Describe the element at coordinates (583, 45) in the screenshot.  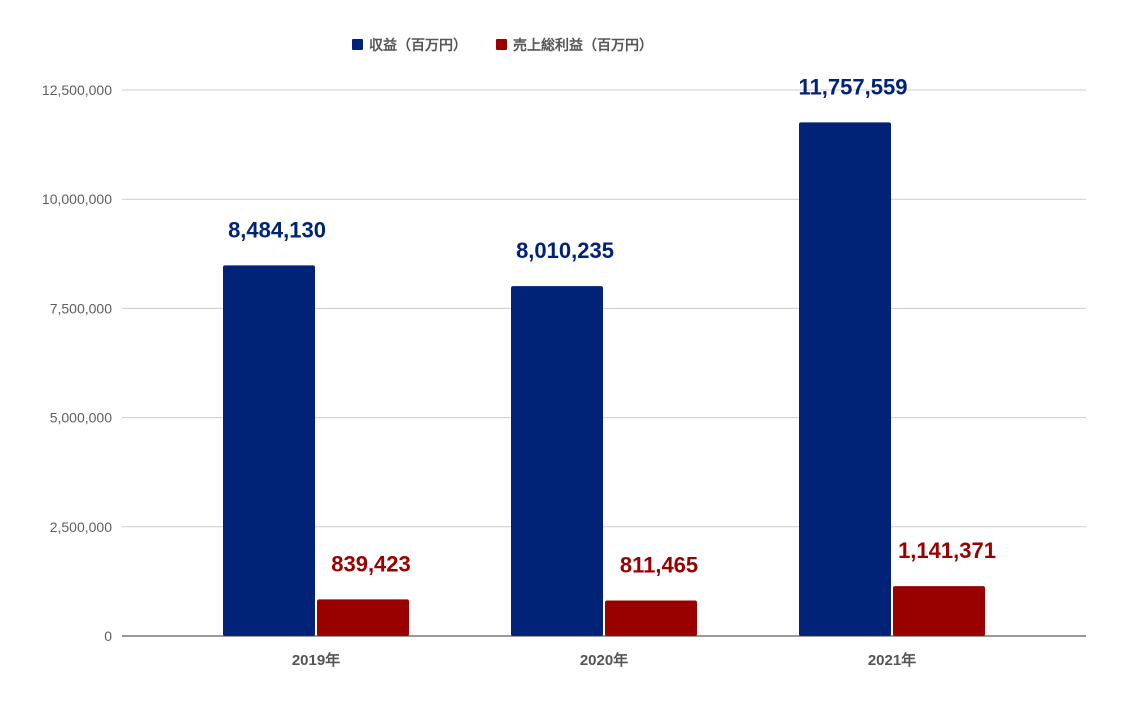
I see `legend-label-gross-profit: 売上総利益（百万円）` at that location.